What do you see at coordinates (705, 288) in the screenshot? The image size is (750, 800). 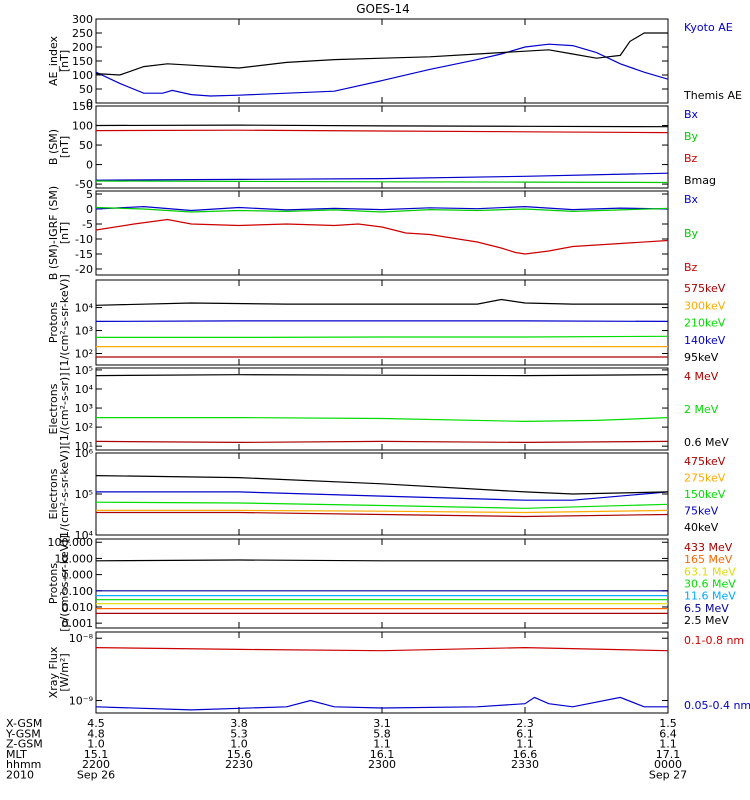 I see `legend-entry: 575keV` at bounding box center [705, 288].